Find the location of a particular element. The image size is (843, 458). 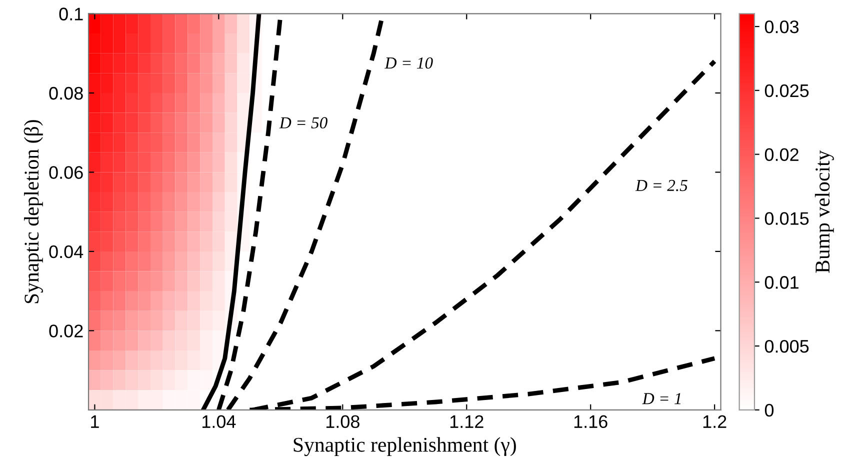

color-bar-label: 0.005 is located at coordinates (786, 346).